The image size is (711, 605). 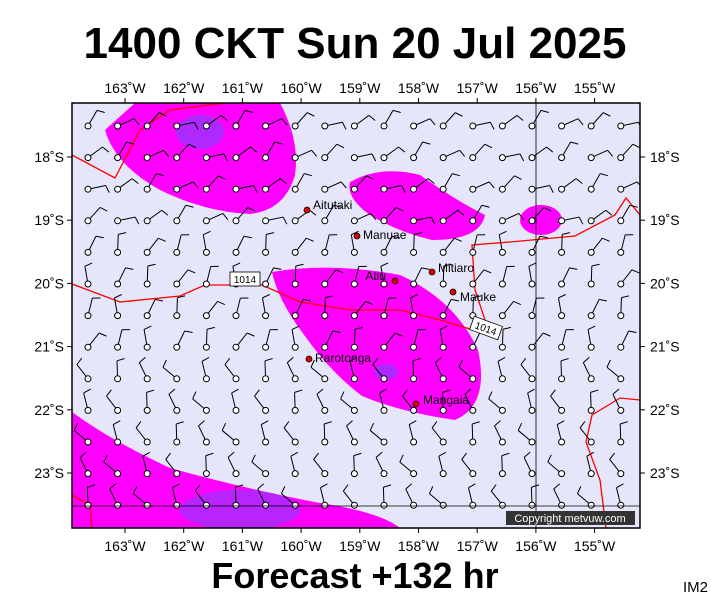 I want to click on isobar-value: 1014, so click(x=245, y=280).